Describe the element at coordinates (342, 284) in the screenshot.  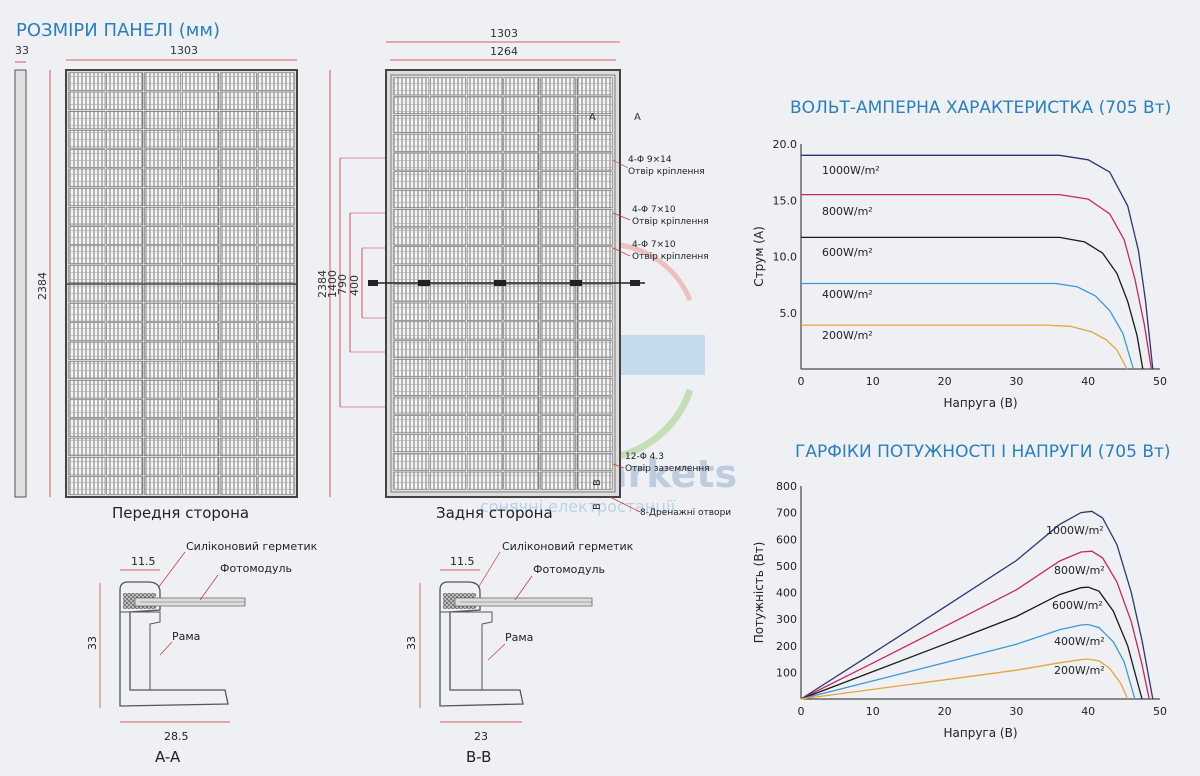
I see `dim-790: 790` at that location.